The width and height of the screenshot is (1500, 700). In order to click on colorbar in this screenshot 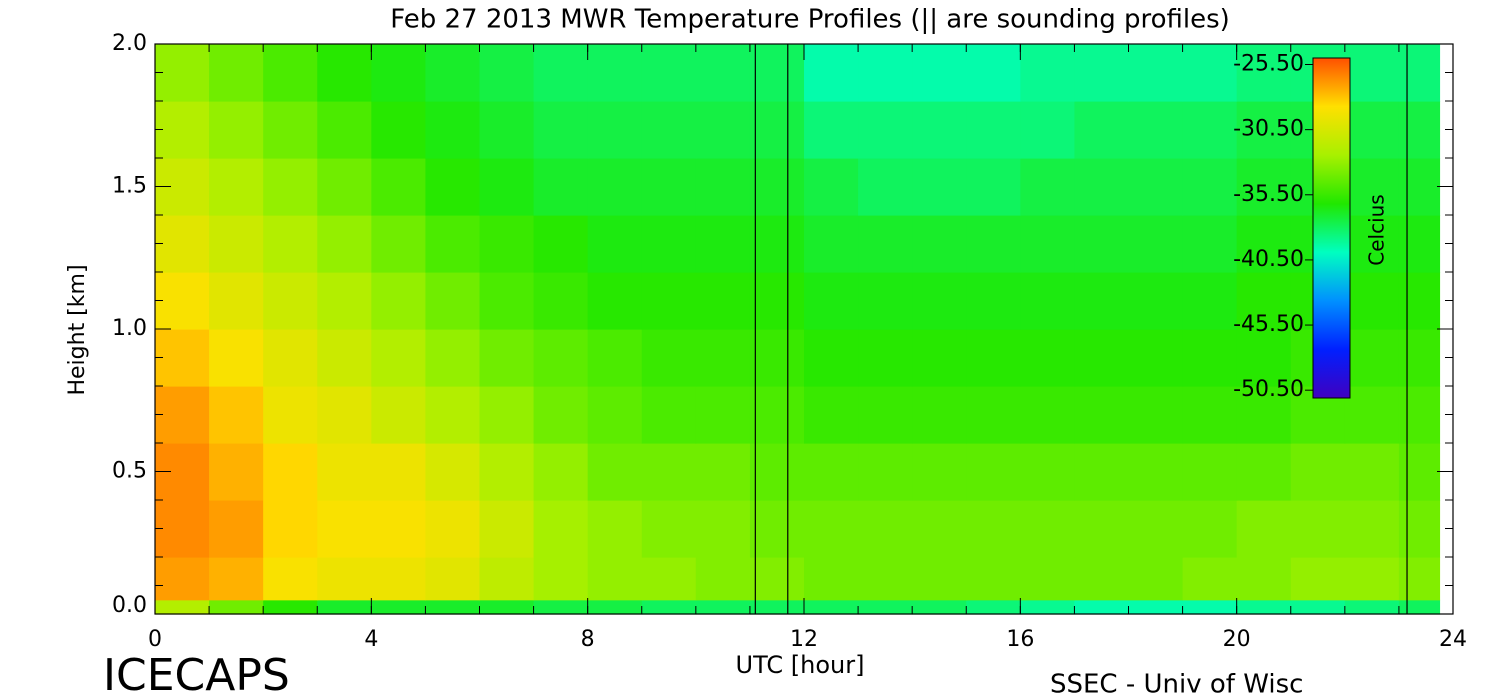, I will do `click(1331, 228)`.